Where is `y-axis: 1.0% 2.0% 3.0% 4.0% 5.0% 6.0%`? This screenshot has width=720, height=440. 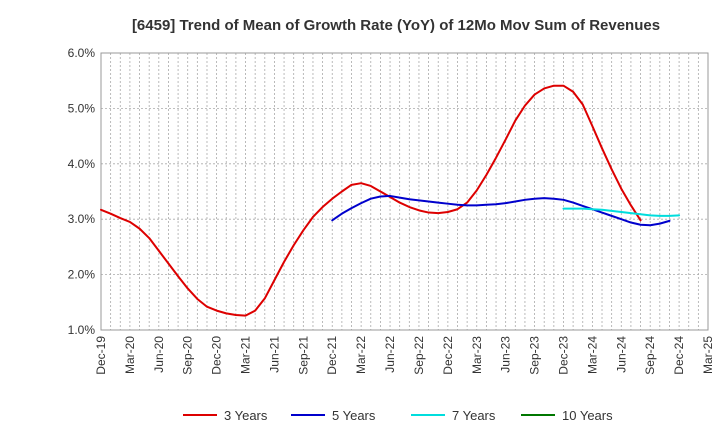 y-axis: 1.0% 2.0% 3.0% 4.0% 5.0% 6.0% is located at coordinates (82, 191).